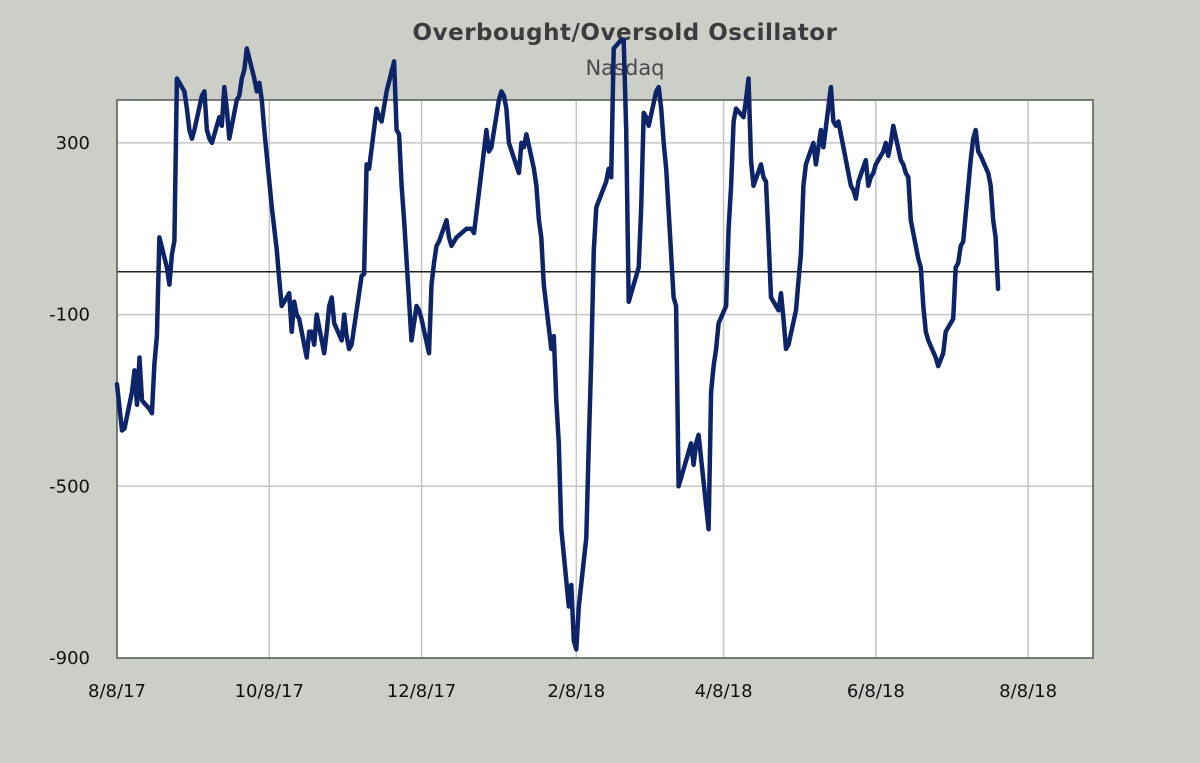 The image size is (1200, 763). What do you see at coordinates (421, 691) in the screenshot?
I see `x-tick-label: 12/8/17` at bounding box center [421, 691].